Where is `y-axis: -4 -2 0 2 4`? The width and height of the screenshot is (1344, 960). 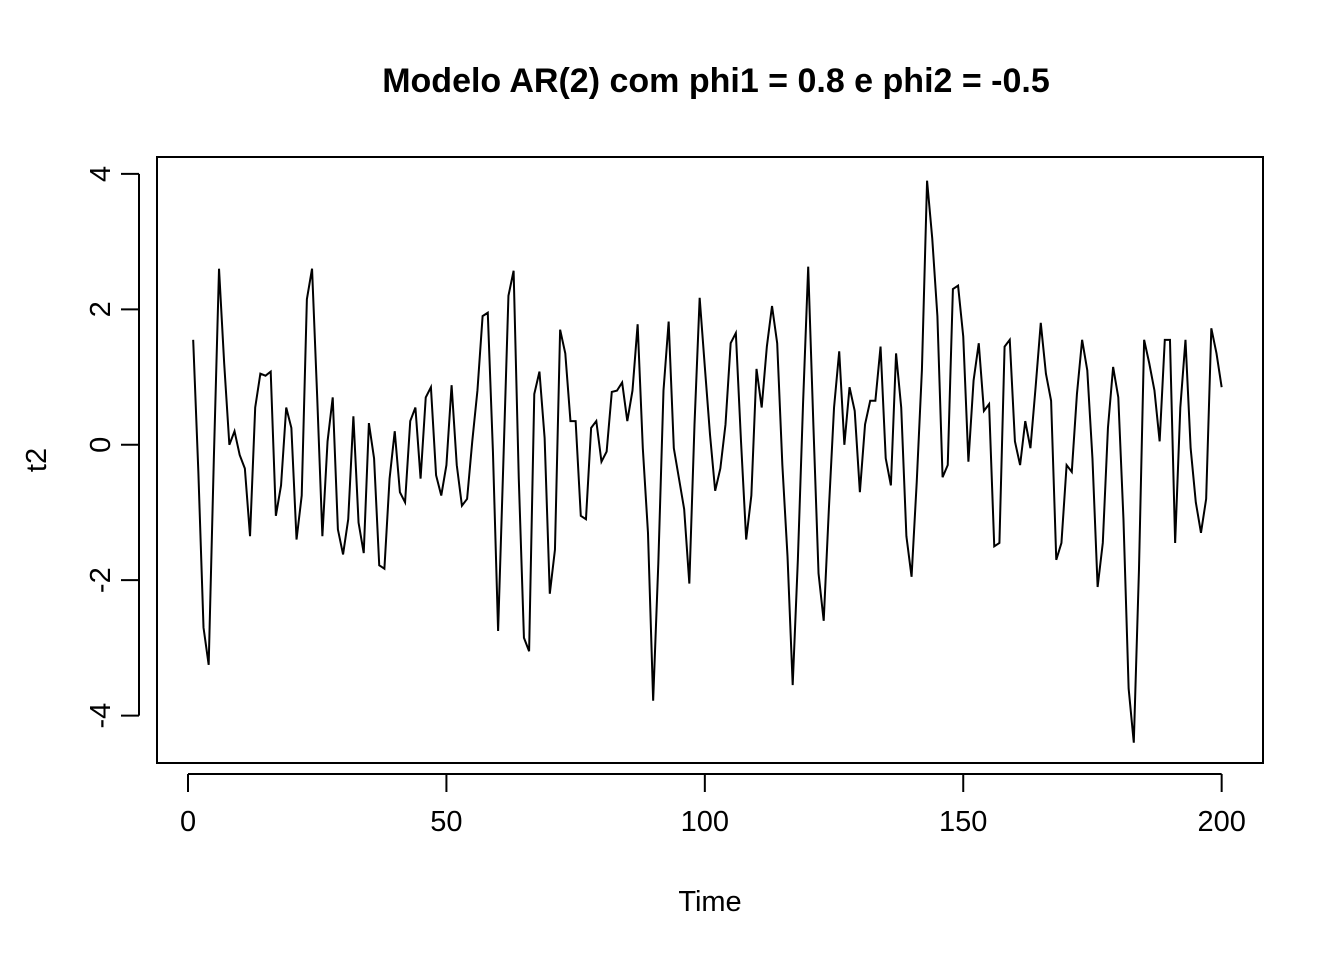 y-axis: -4 -2 0 2 4 is located at coordinates (112, 447).